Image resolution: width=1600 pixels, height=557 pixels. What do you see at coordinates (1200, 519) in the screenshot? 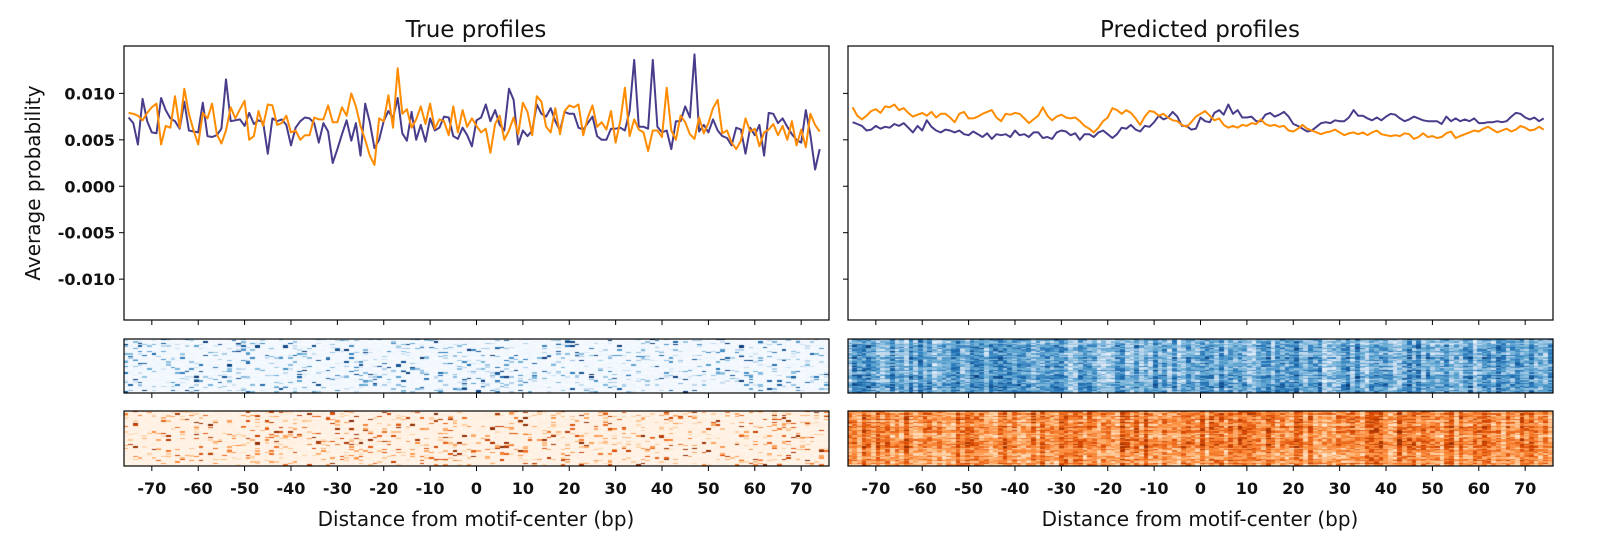
I see `x-axis-label-predicted: Distance from motif-center (bp)` at bounding box center [1200, 519].